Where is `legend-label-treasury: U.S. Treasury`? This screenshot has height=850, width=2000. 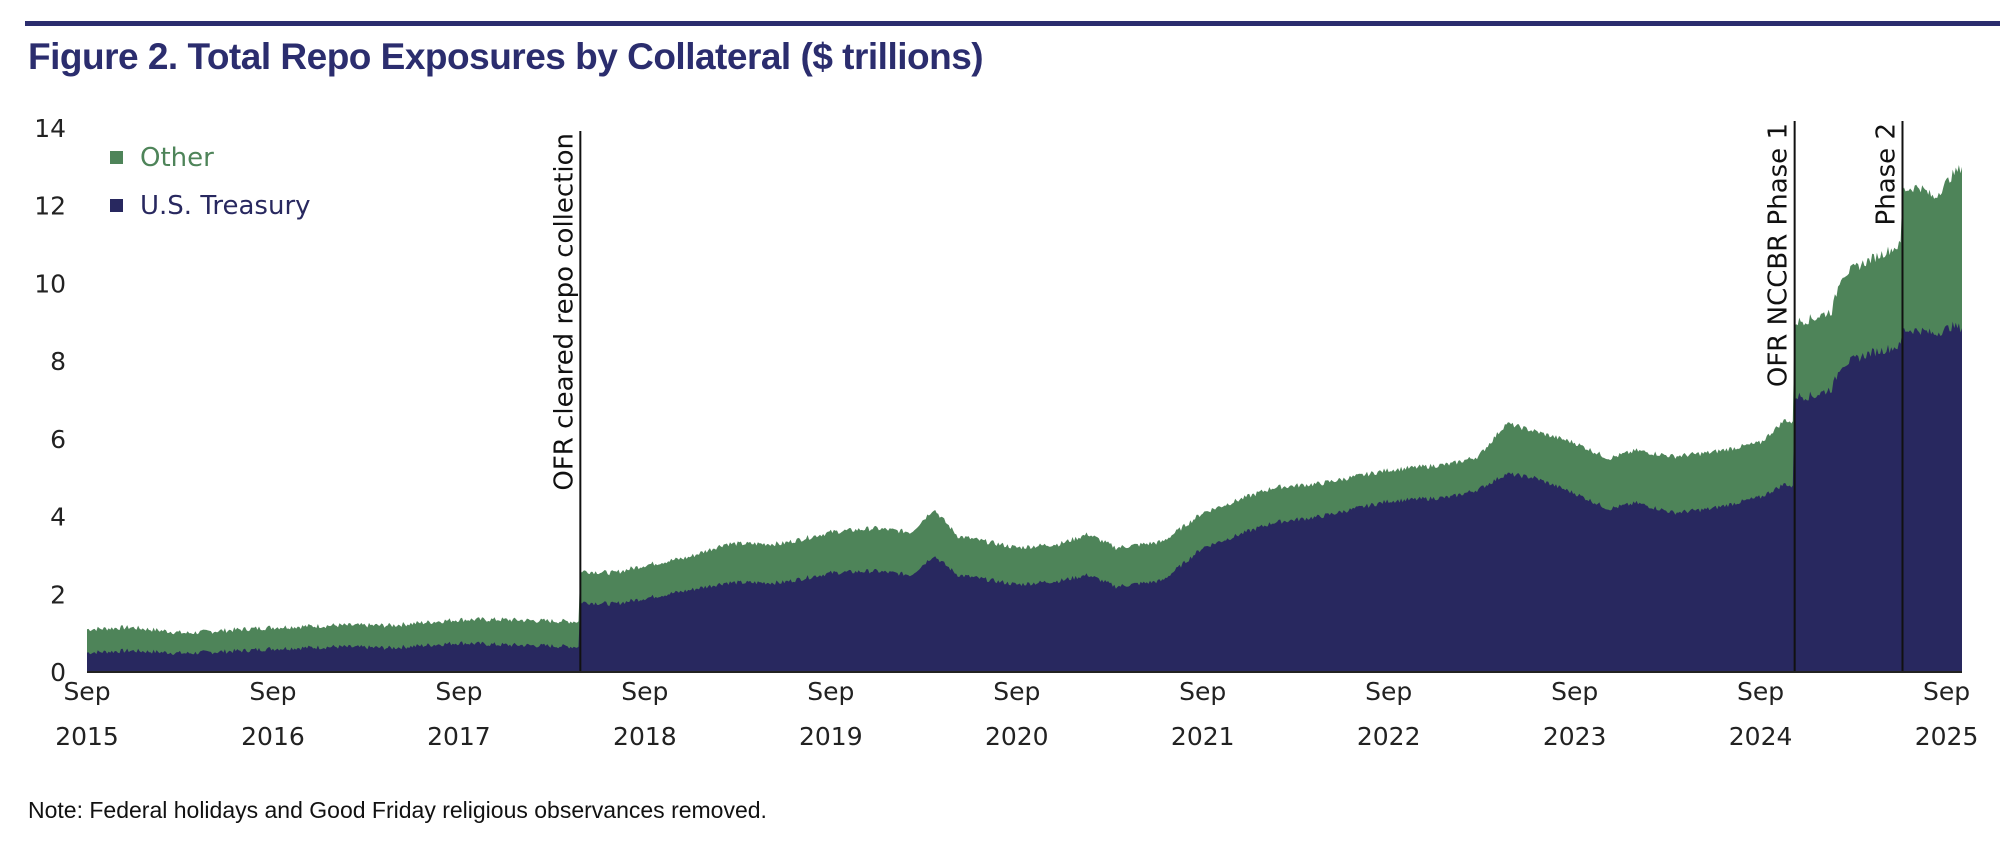 legend-label-treasury: U.S. Treasury is located at coordinates (225, 206).